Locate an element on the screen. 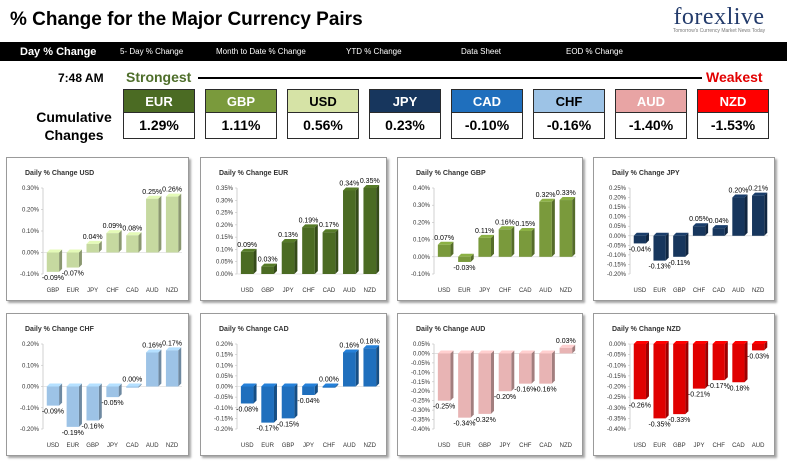 The height and width of the screenshot is (464, 787). strength-scale-line is located at coordinates (450, 78).